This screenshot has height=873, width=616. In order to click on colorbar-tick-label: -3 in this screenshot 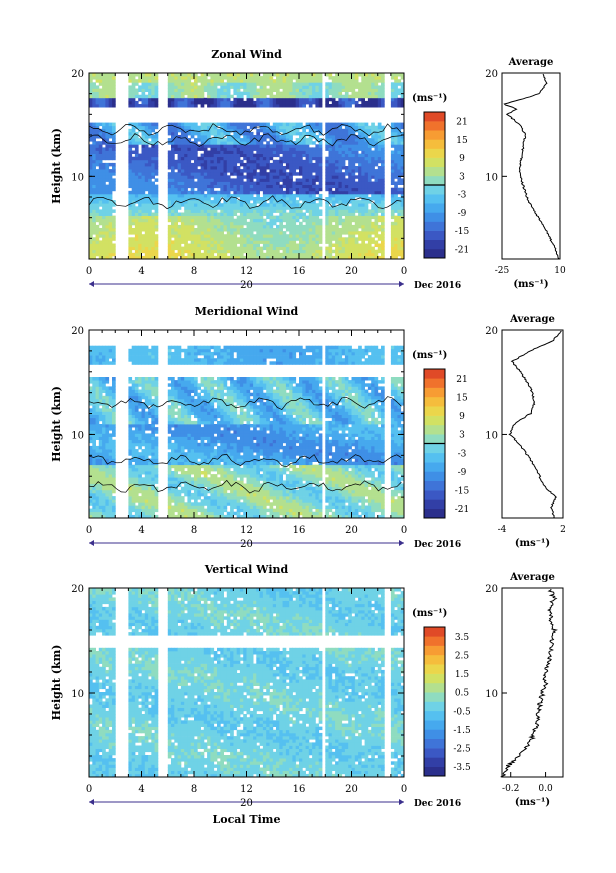, I will do `click(462, 196)`.